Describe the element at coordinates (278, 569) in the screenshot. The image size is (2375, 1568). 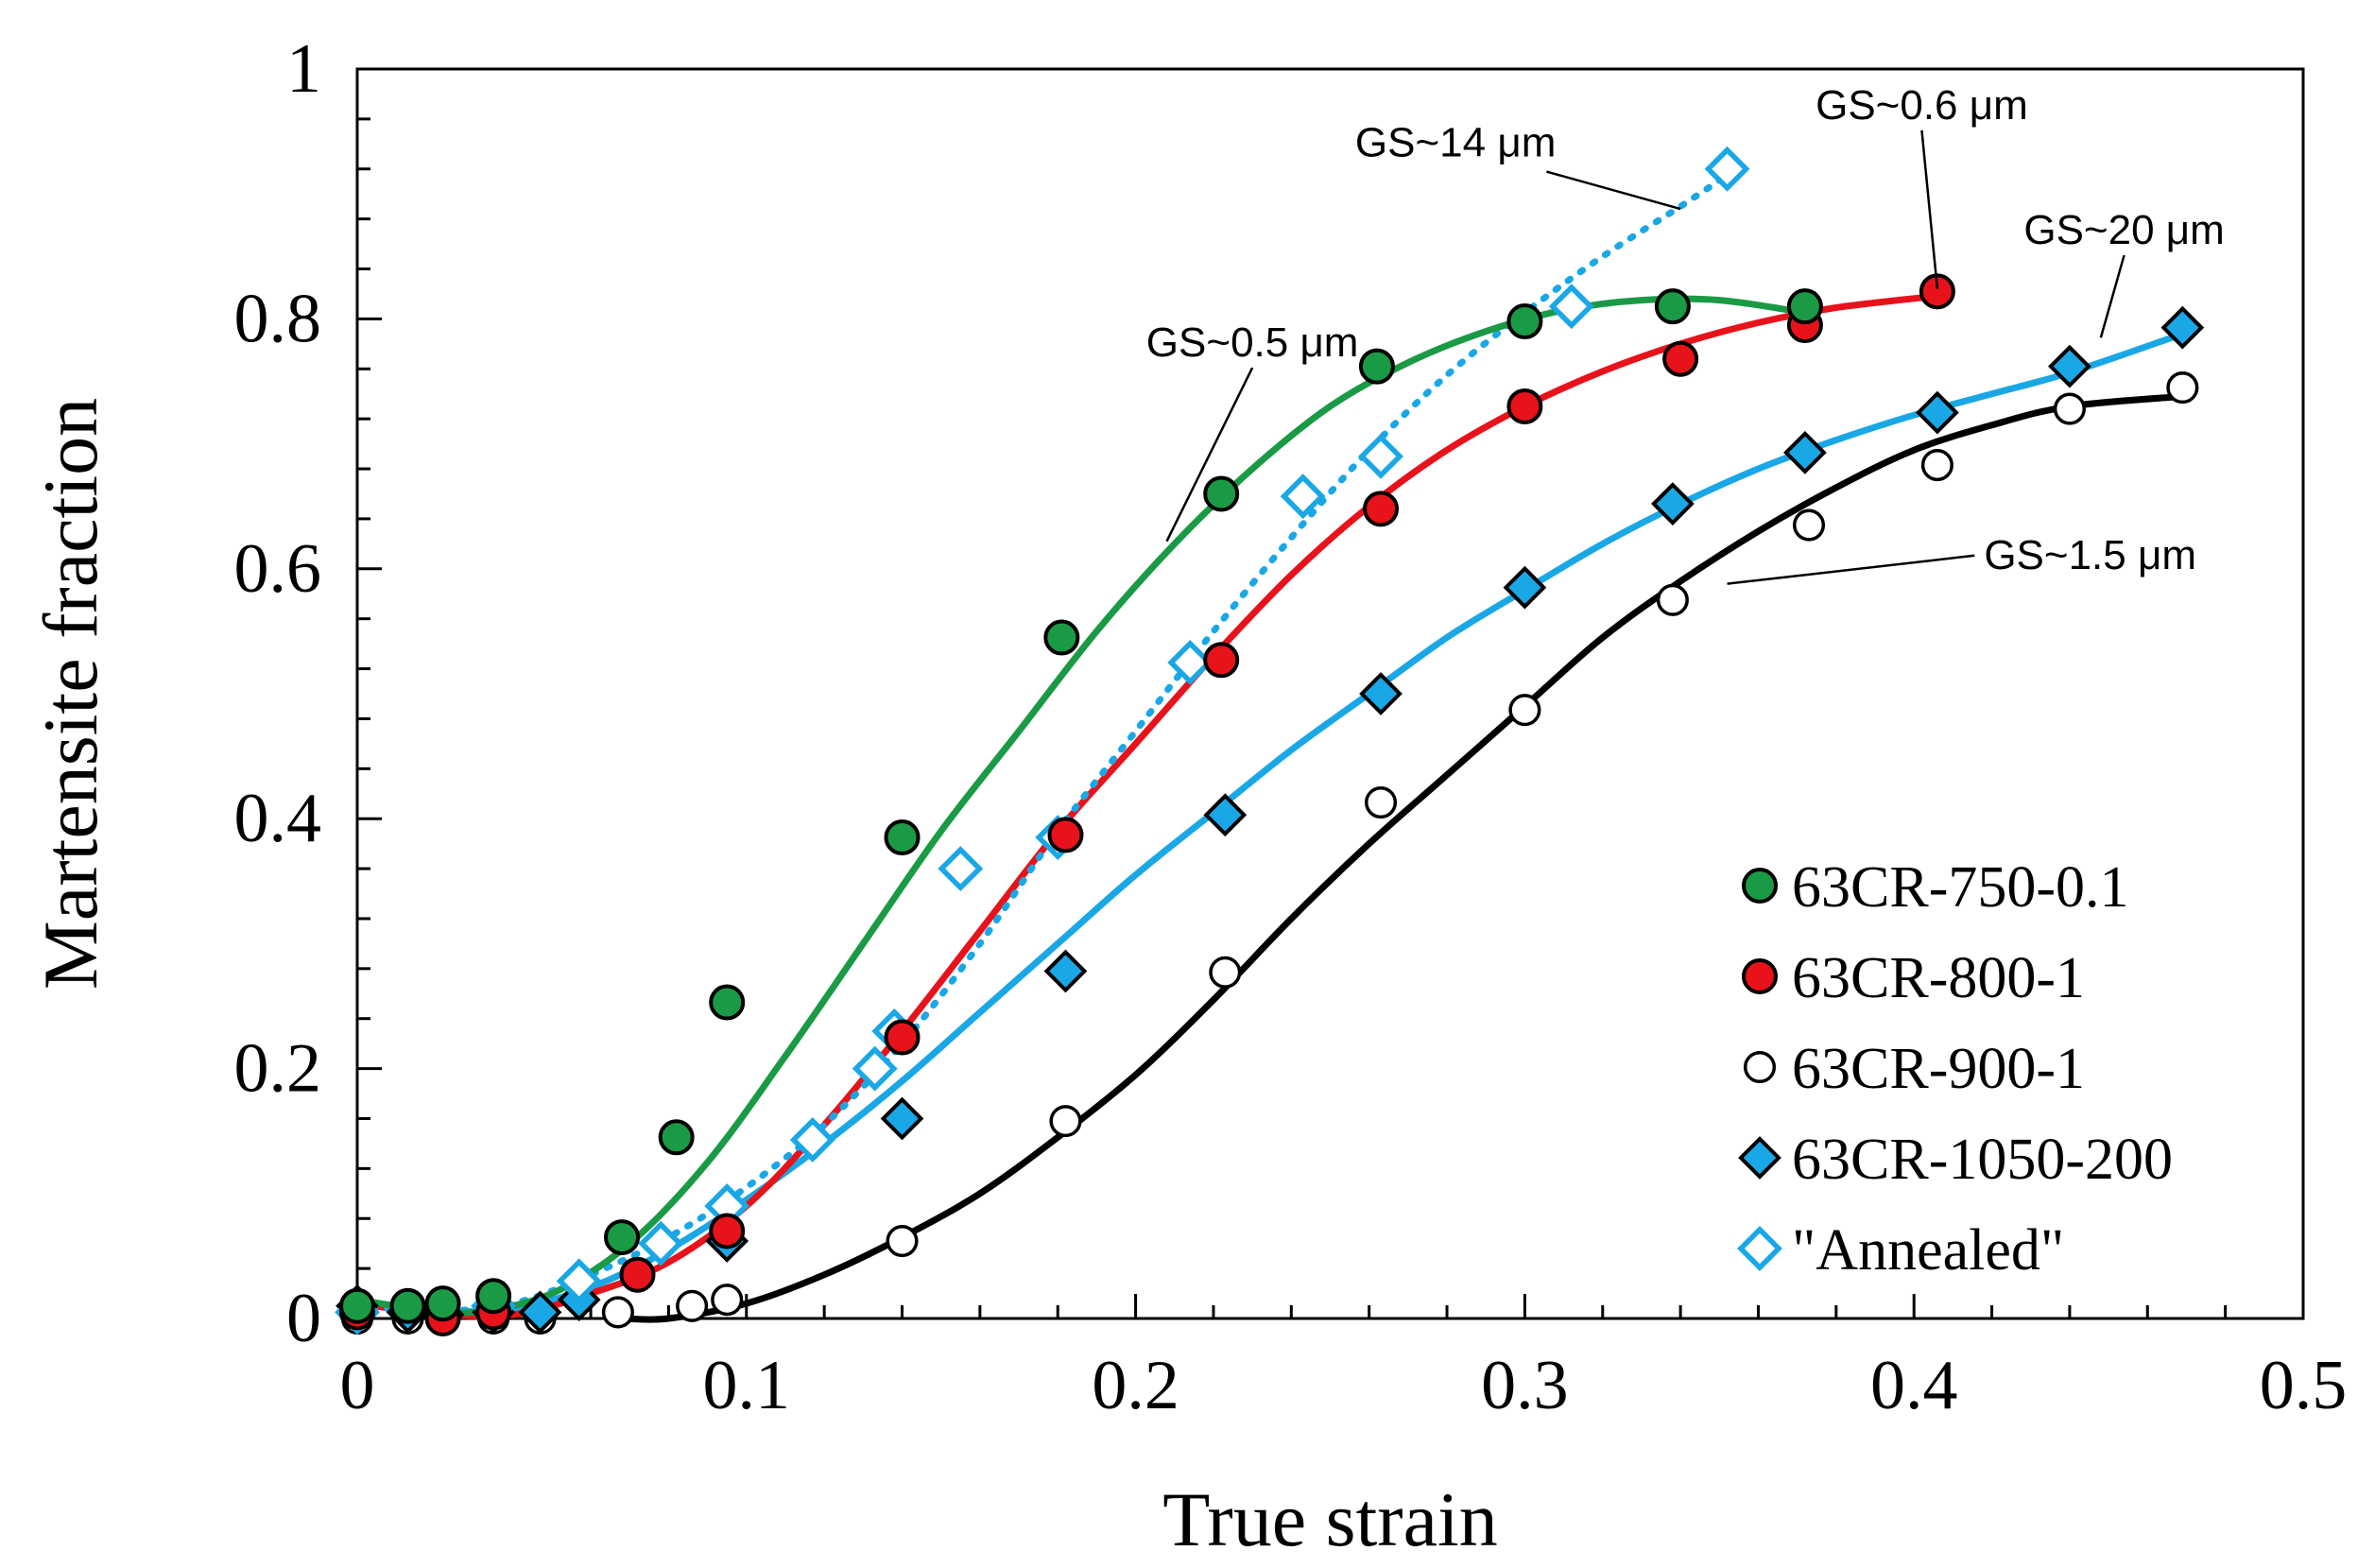
I see `y-tick-label: 0.6` at that location.